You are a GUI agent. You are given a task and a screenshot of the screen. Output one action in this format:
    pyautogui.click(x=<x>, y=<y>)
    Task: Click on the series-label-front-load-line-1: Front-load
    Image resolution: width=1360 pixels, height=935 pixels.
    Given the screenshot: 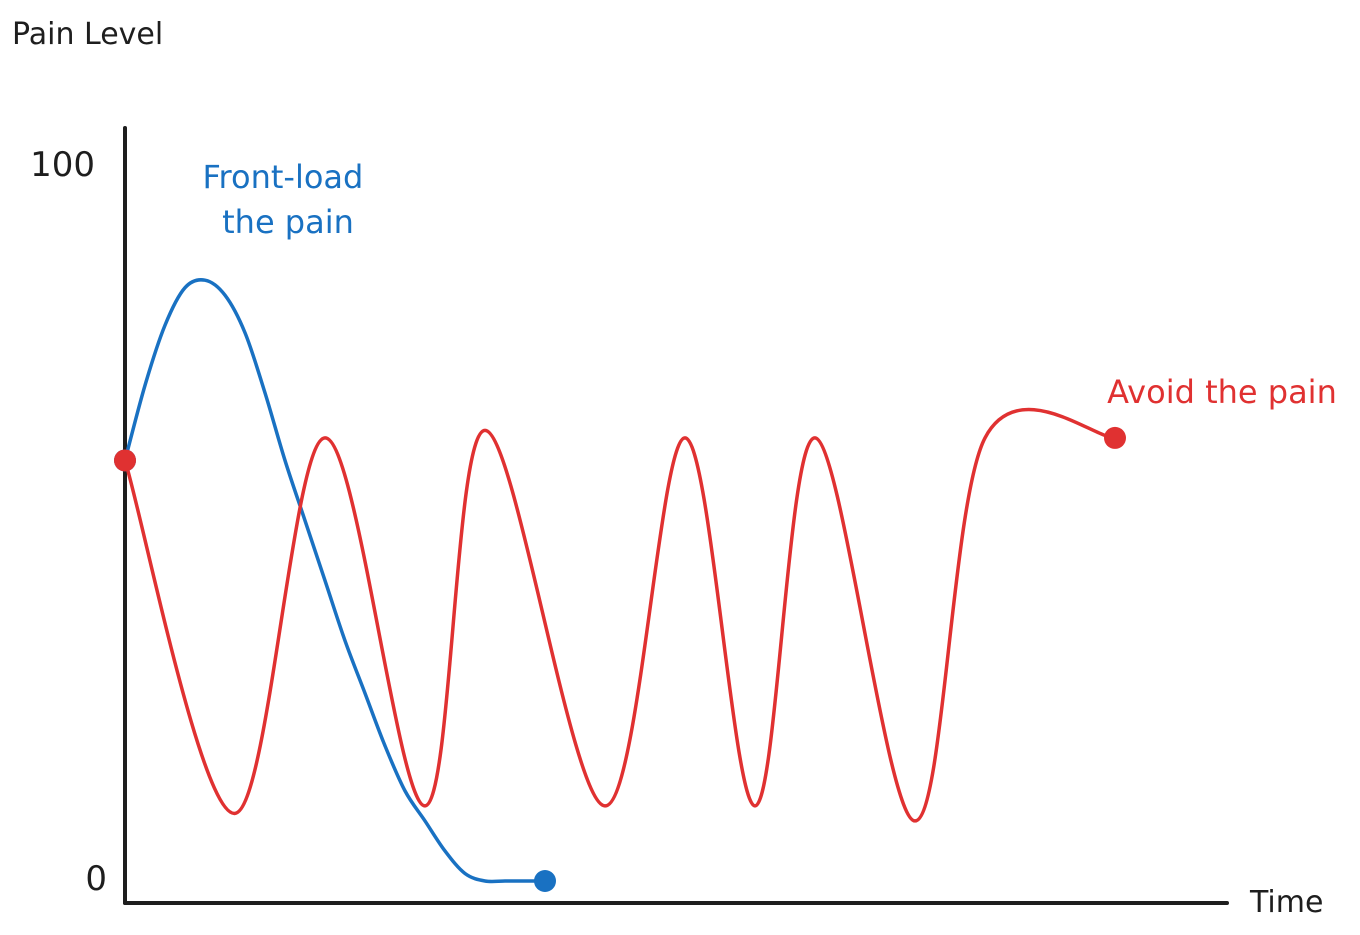 What is the action you would take?
    pyautogui.click(x=282, y=177)
    